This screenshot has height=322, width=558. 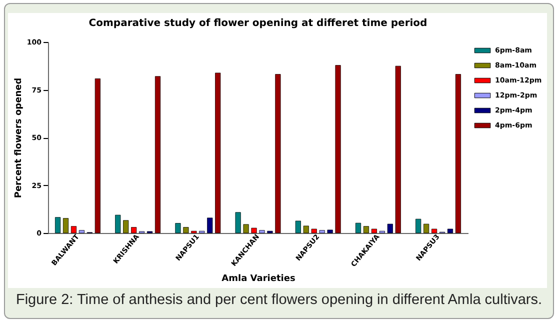 What do you see at coordinates (19, 138) in the screenshot?
I see `y-axis-title: Percent flowers opened` at bounding box center [19, 138].